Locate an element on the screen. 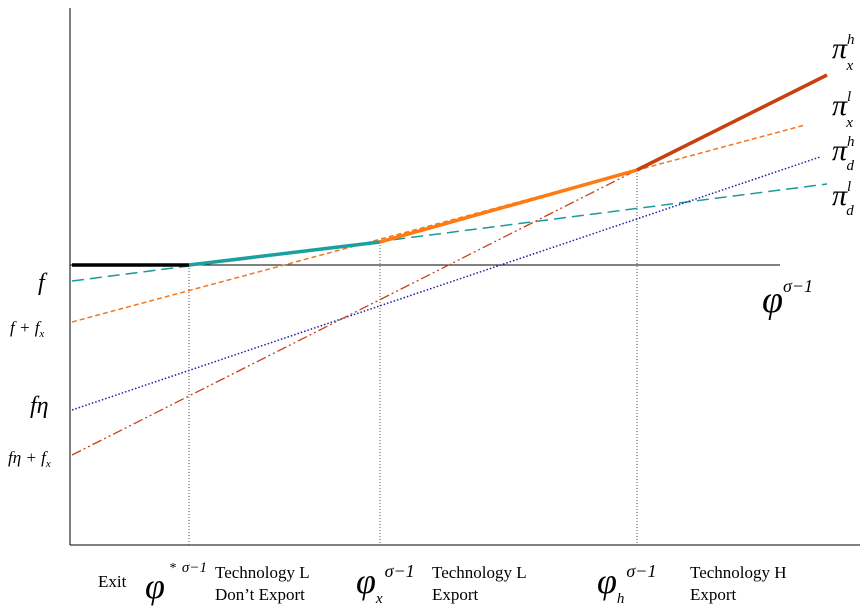 The width and height of the screenshot is (864, 612). intercept-f-eta-plus-fx: fη + fx is located at coordinates (29, 459).